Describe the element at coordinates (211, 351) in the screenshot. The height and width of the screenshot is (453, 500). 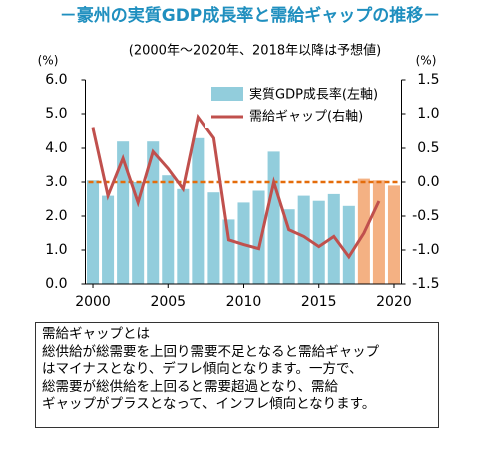
I see `note-line: 総供給が総需要を上回り需要不足となると需給ギャップ` at that location.